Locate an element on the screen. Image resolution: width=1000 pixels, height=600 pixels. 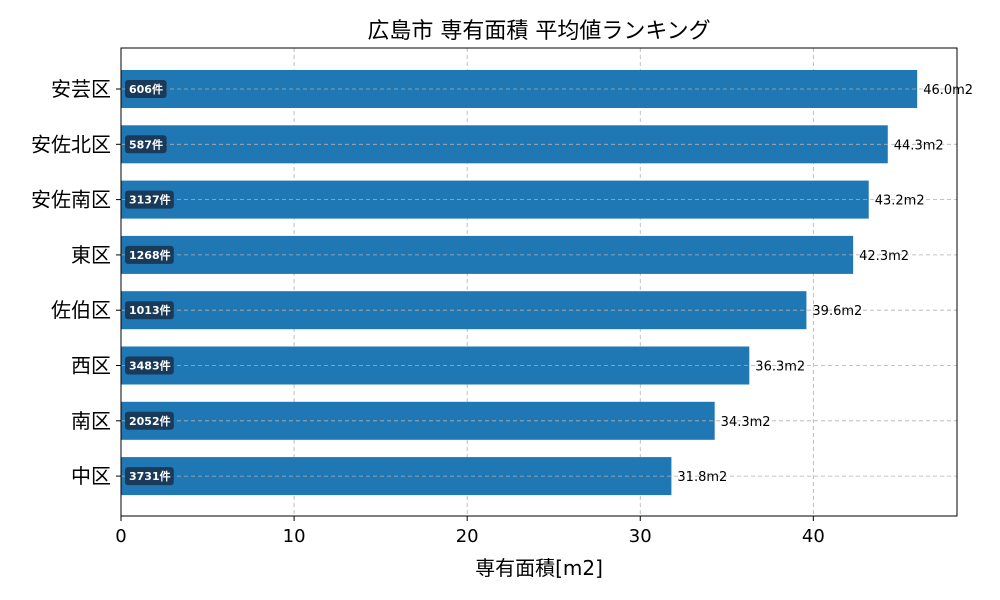
bar-count-label: 1268件 is located at coordinates (150, 255).